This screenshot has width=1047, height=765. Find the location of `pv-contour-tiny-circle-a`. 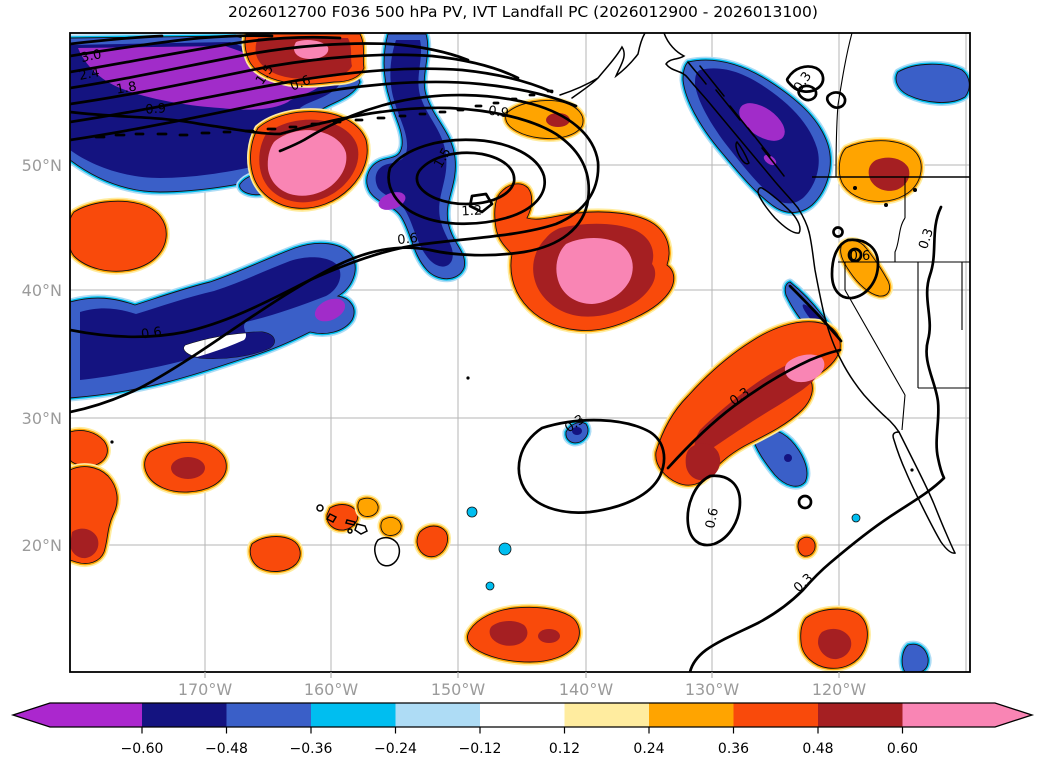

pv-contour-tiny-circle-a is located at coordinates (855, 255).